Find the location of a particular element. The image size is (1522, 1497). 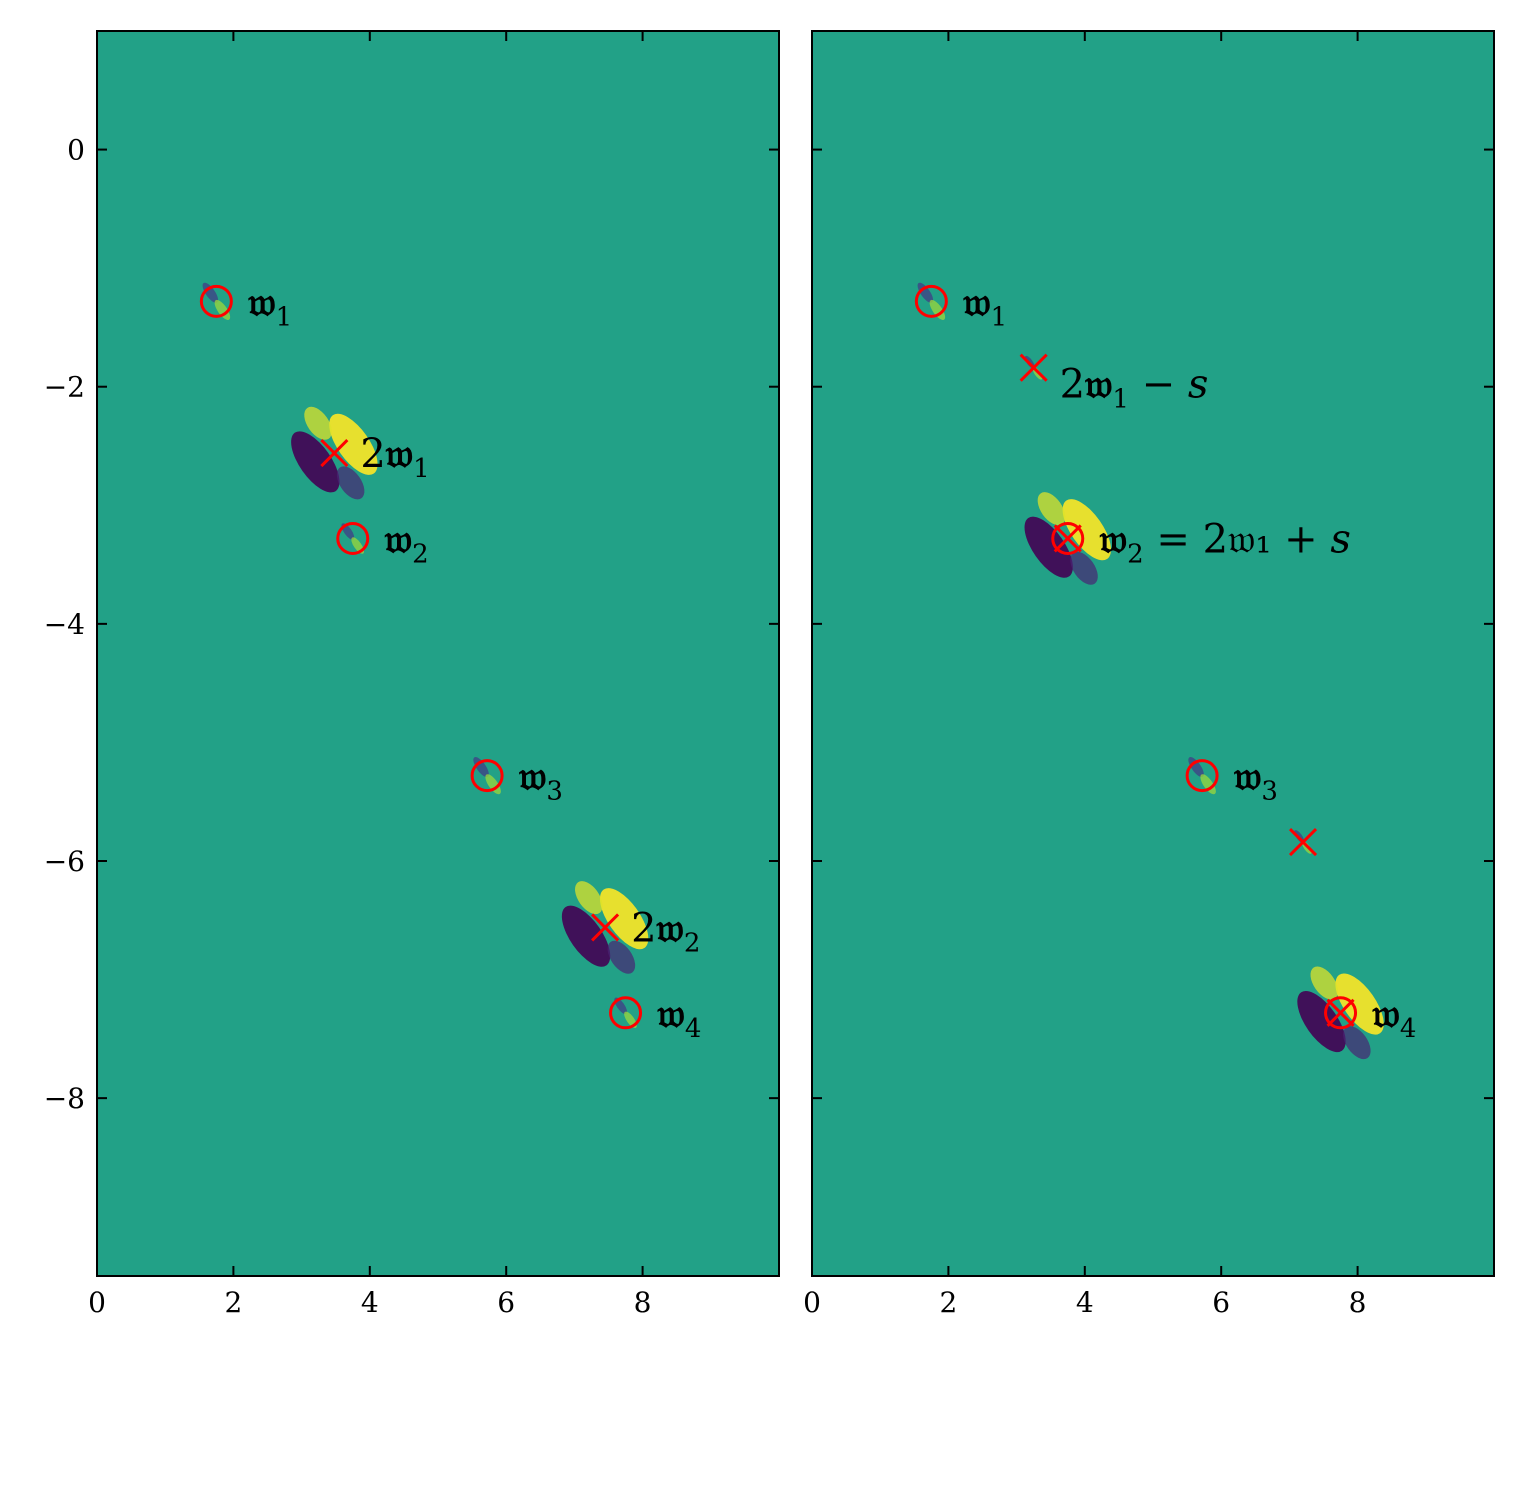

y-tick-label: −2 is located at coordinates (64, 387).